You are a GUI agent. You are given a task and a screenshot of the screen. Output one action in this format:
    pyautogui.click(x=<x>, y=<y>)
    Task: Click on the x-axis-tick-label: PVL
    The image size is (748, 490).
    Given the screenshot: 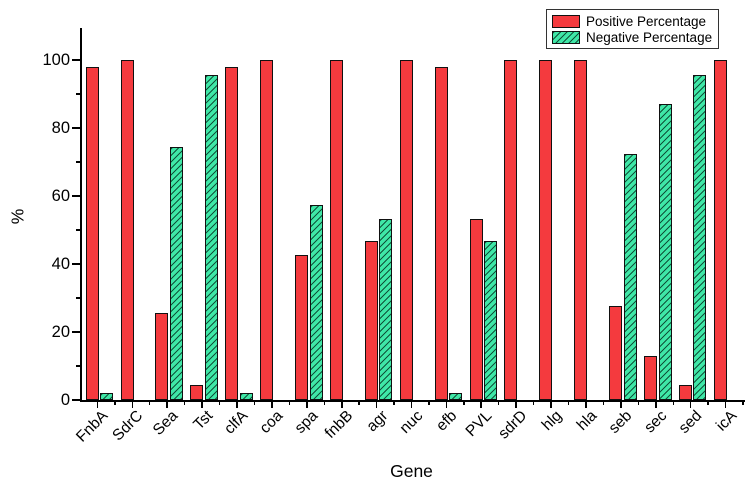 What is the action you would take?
    pyautogui.click(x=479, y=424)
    